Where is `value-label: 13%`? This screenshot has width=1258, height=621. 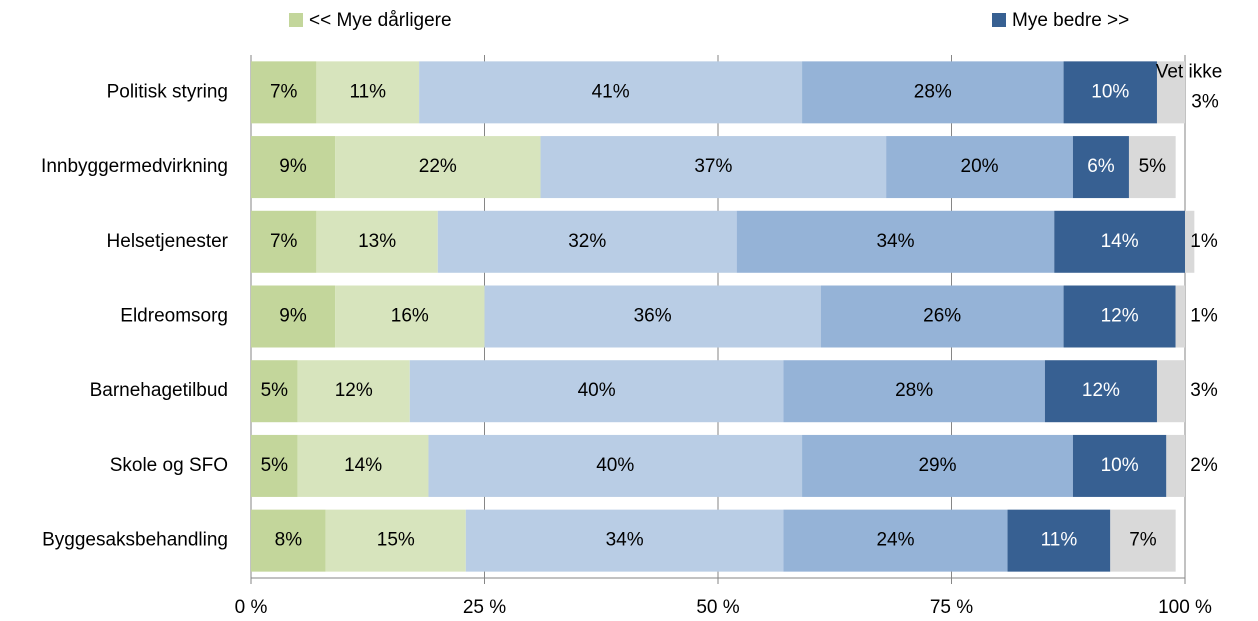
value-label: 13% is located at coordinates (377, 241).